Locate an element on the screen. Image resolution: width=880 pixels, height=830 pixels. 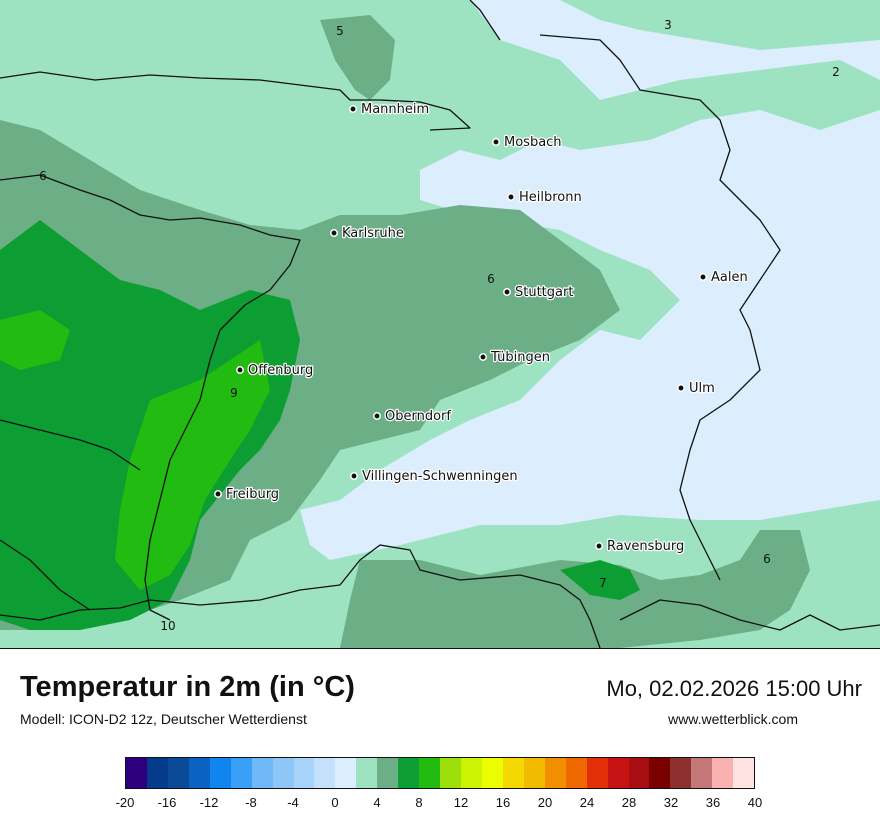
isoline-label: 5 is located at coordinates (340, 31).